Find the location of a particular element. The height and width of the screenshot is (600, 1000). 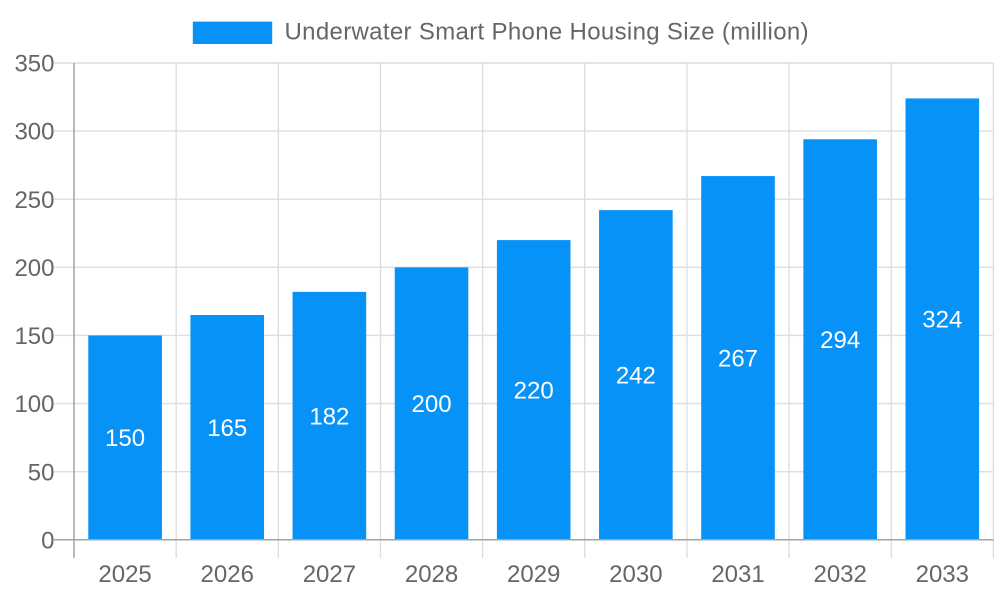

svg-text: 242 is located at coordinates (636, 376).